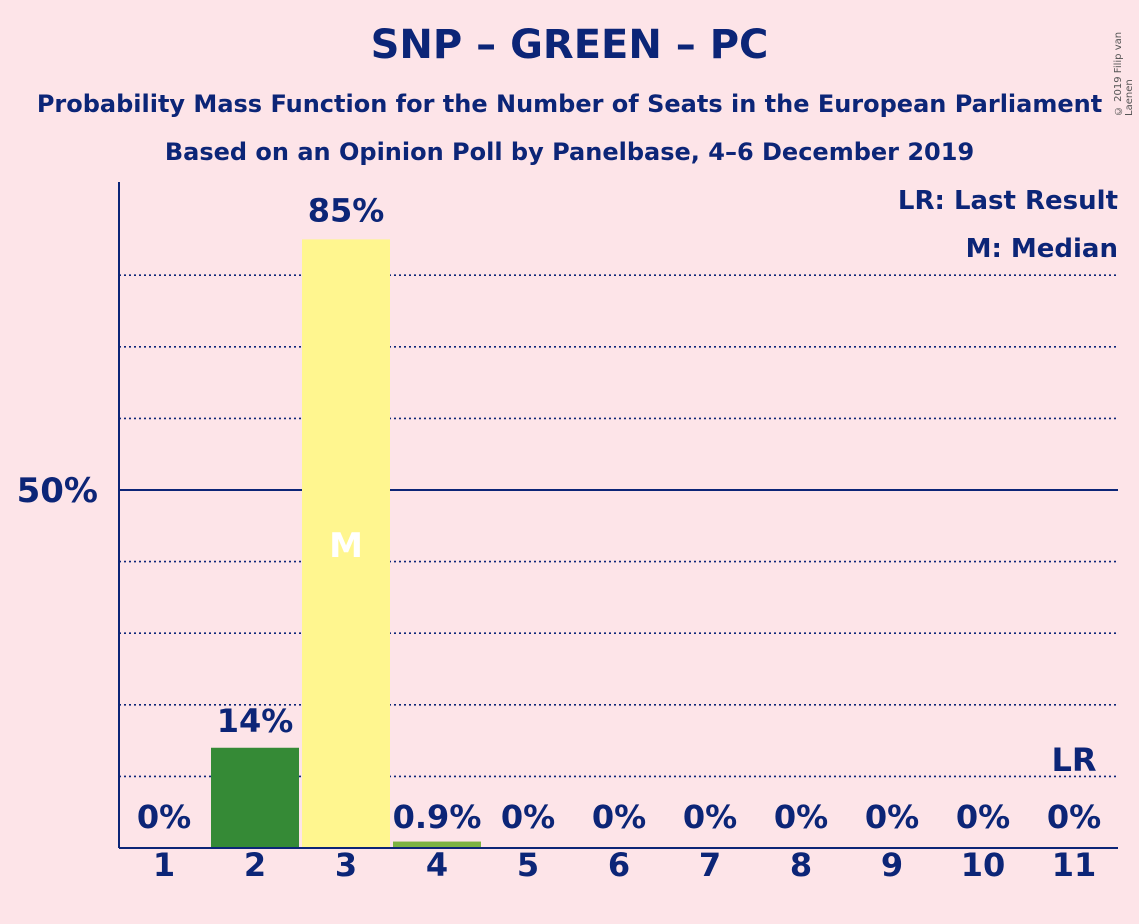 Image resolution: width=1139 pixels, height=924 pixels. I want to click on x-tick-label: 6, so click(619, 865).